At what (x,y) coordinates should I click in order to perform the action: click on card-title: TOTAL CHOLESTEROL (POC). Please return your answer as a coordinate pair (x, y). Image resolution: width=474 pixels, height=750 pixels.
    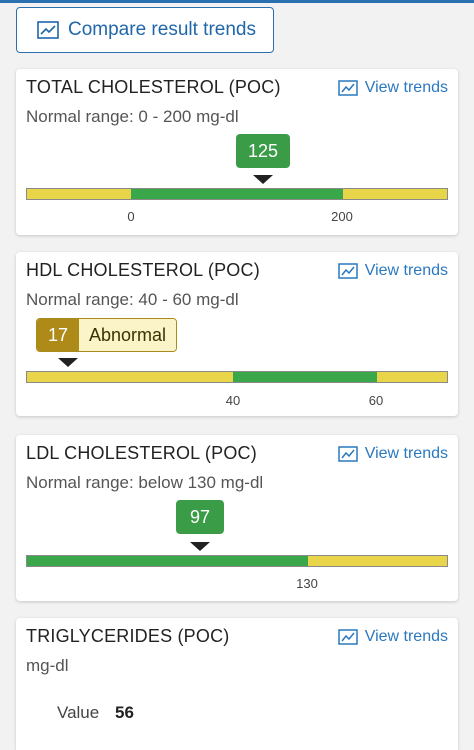
    Looking at the image, I should click on (153, 87).